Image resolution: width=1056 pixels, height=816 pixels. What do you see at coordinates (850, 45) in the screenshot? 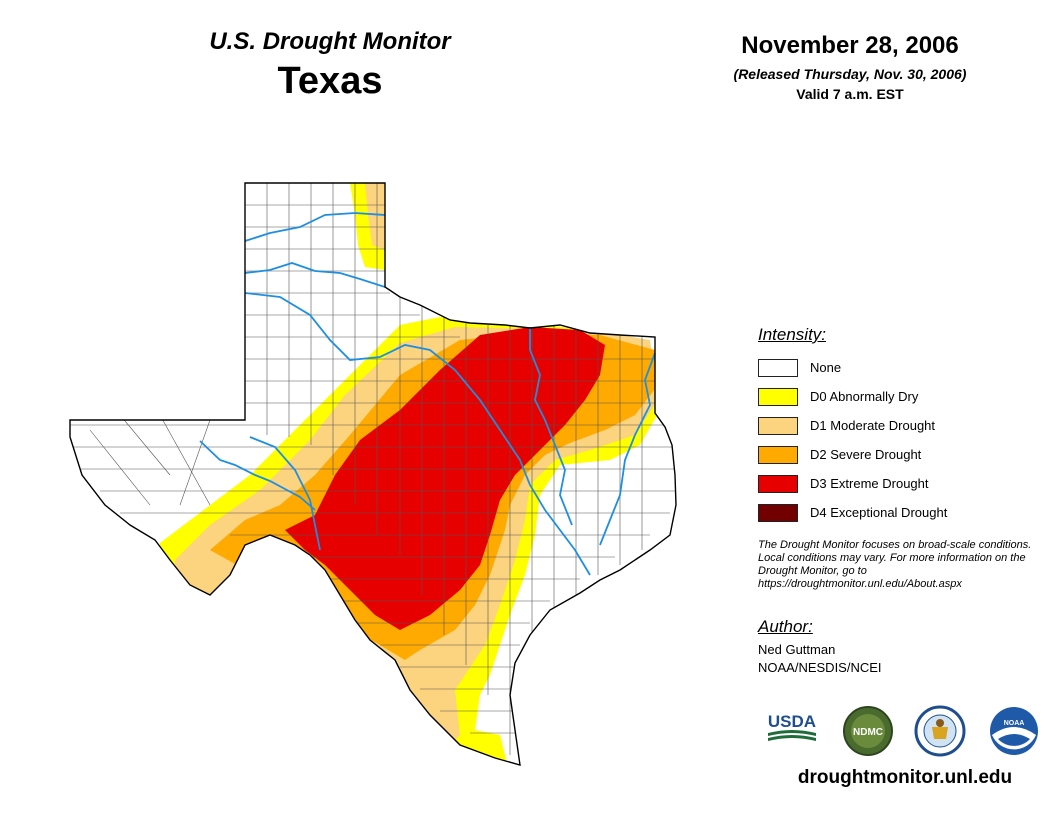
I see `map-date: November 28, 2006` at bounding box center [850, 45].